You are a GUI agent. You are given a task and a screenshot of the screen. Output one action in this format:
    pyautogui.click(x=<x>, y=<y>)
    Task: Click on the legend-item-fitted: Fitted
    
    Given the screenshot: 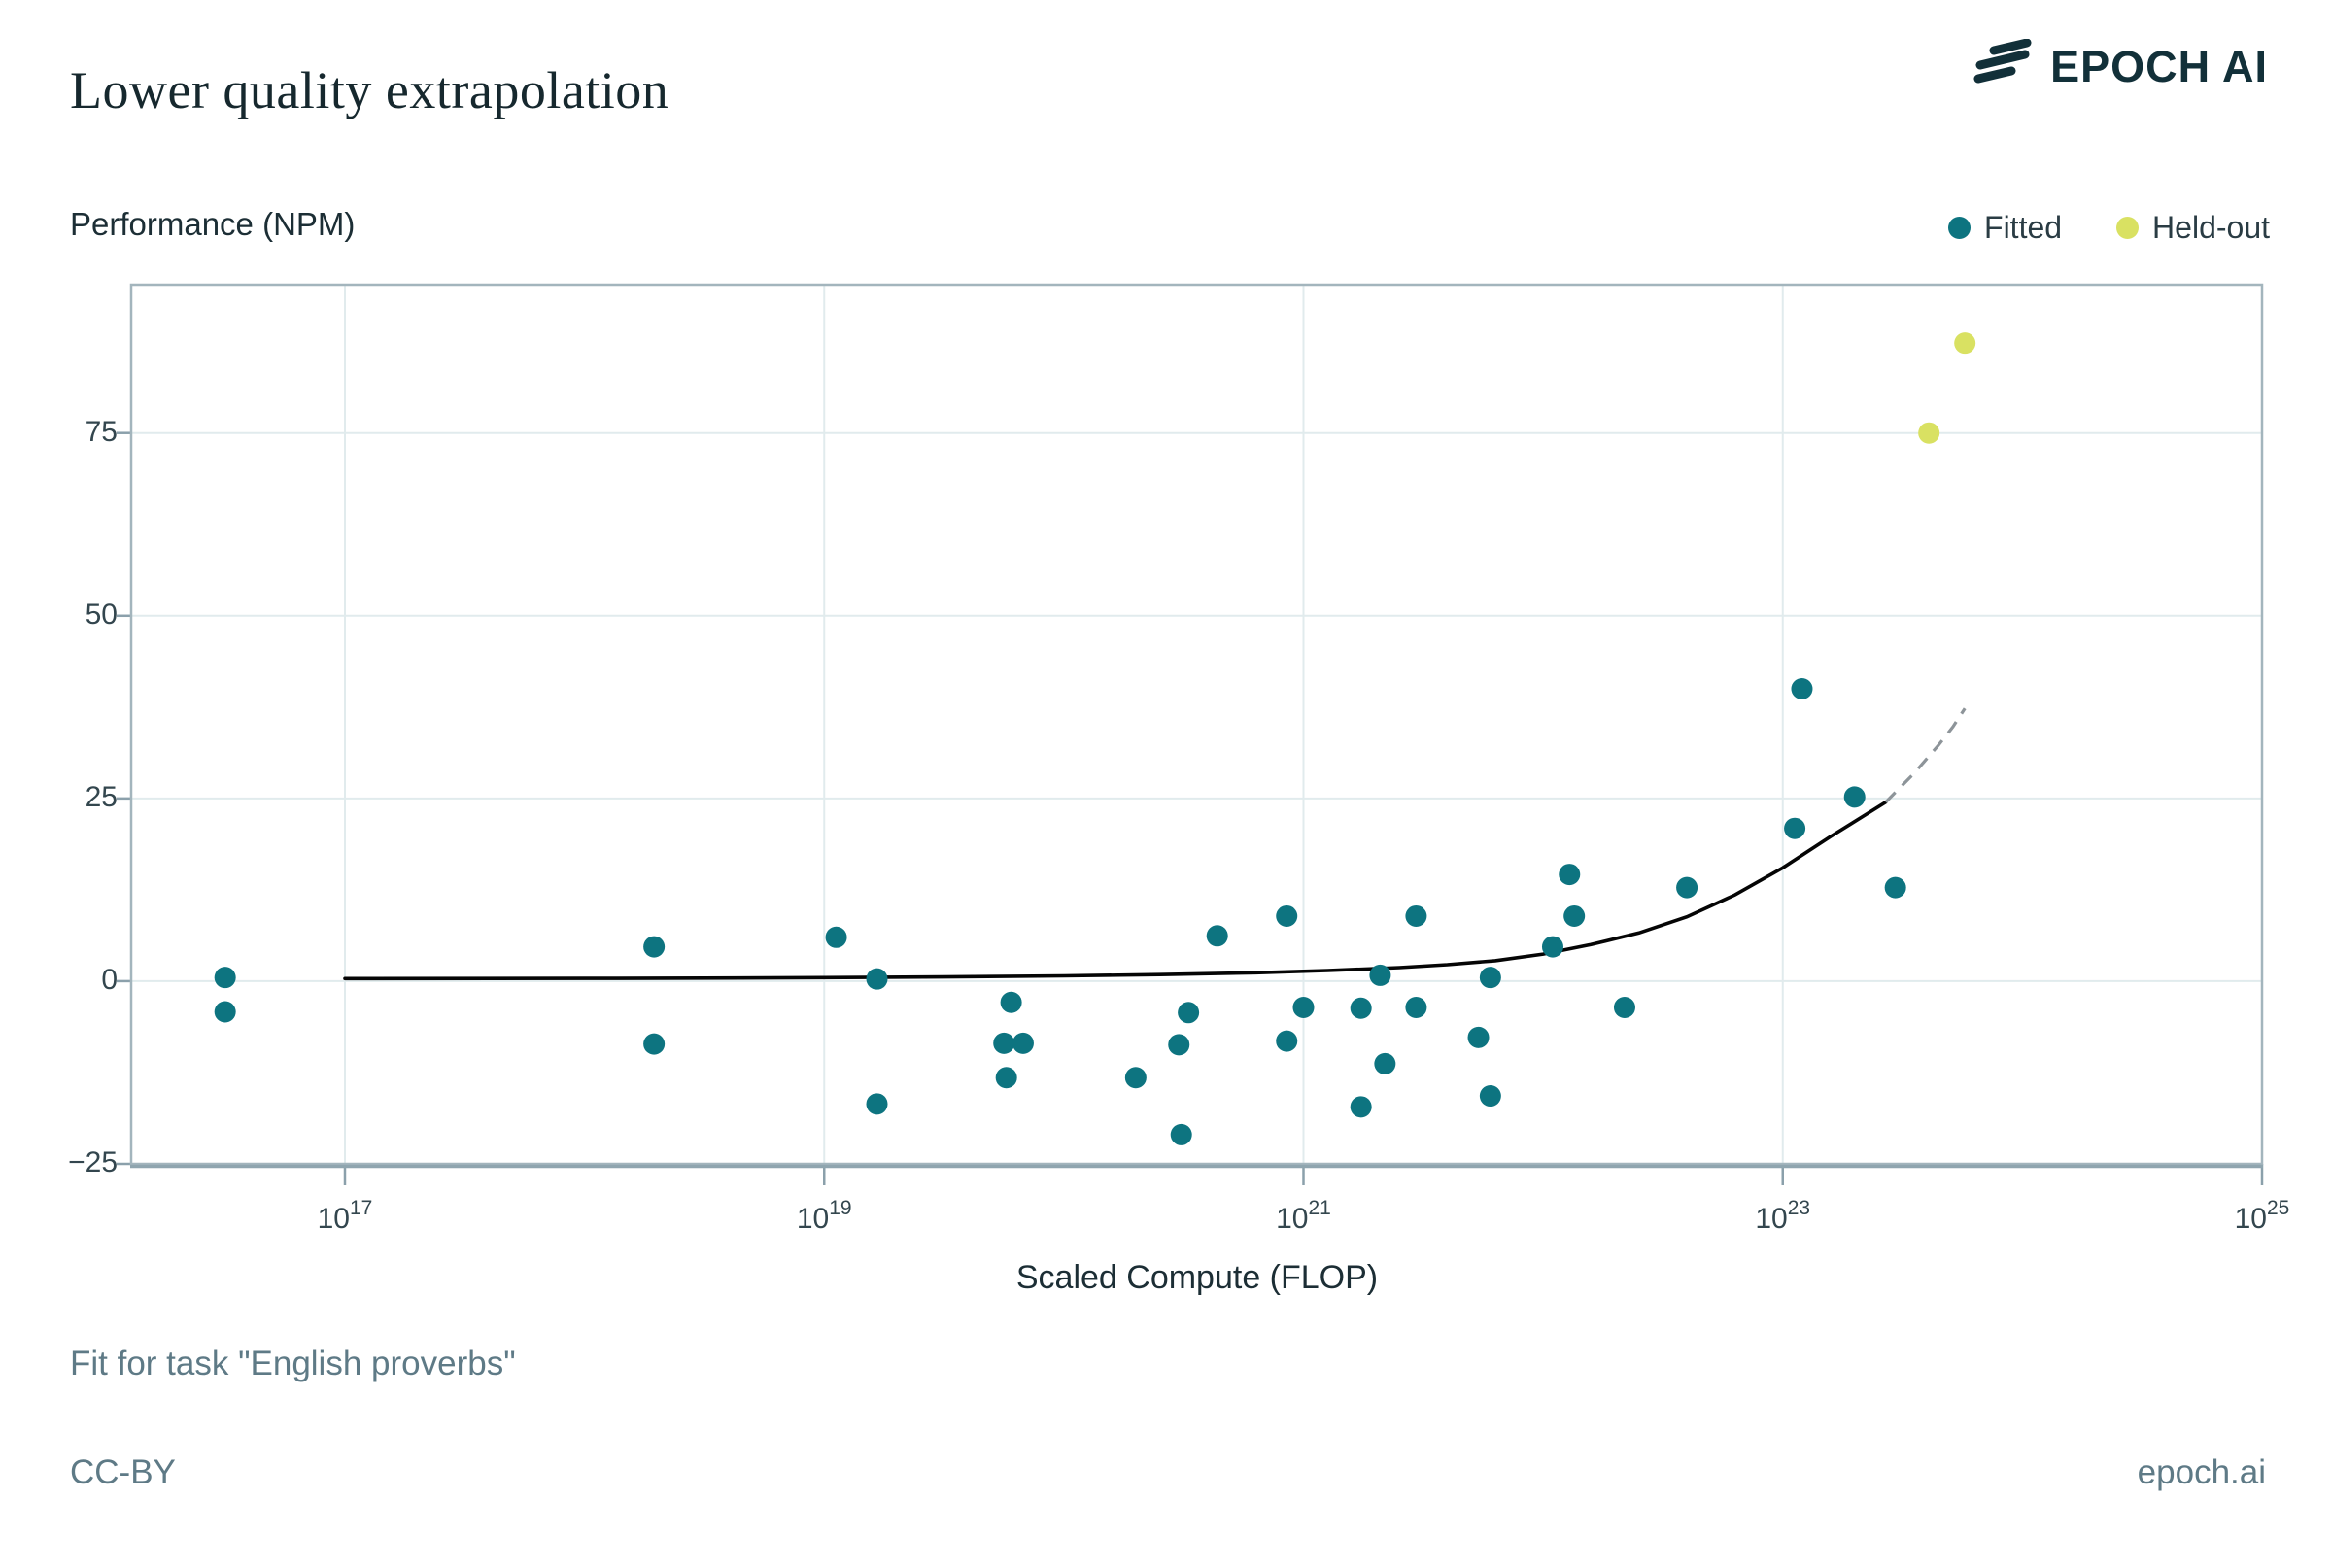 What is the action you would take?
    pyautogui.click(x=2005, y=228)
    